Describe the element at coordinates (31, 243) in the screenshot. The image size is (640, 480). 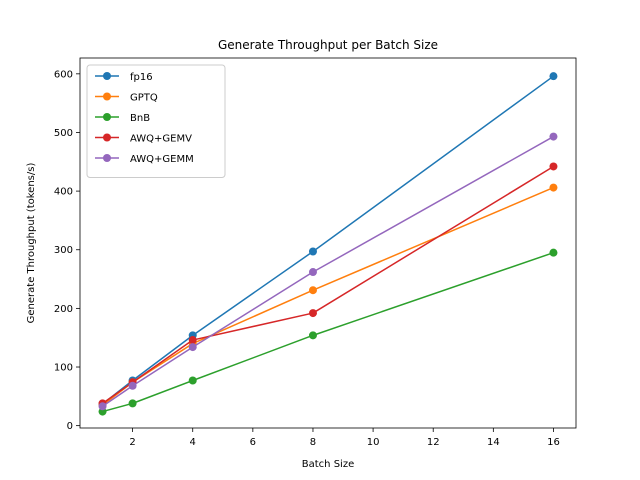
I see `y-axis-label: Generate Throughput (tokens/s)` at that location.